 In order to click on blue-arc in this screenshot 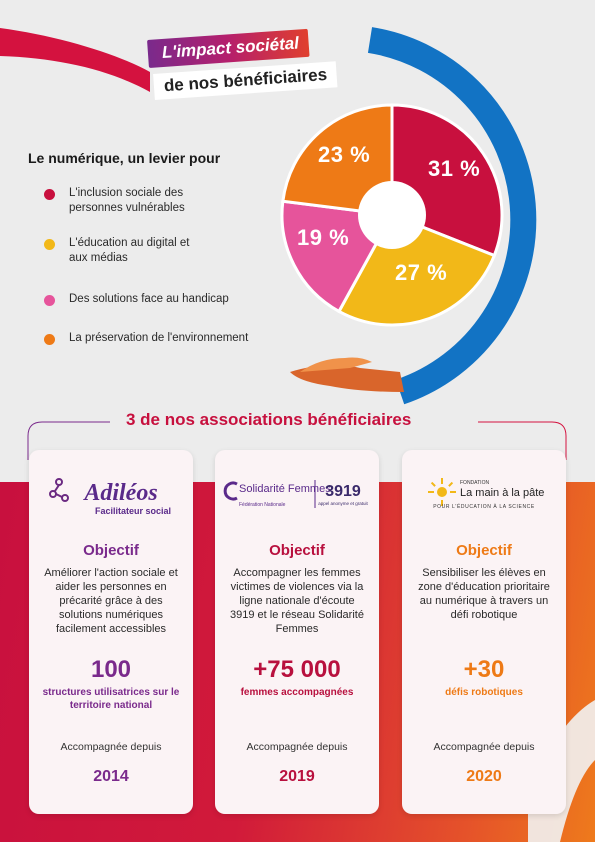, I will do `click(452, 216)`.